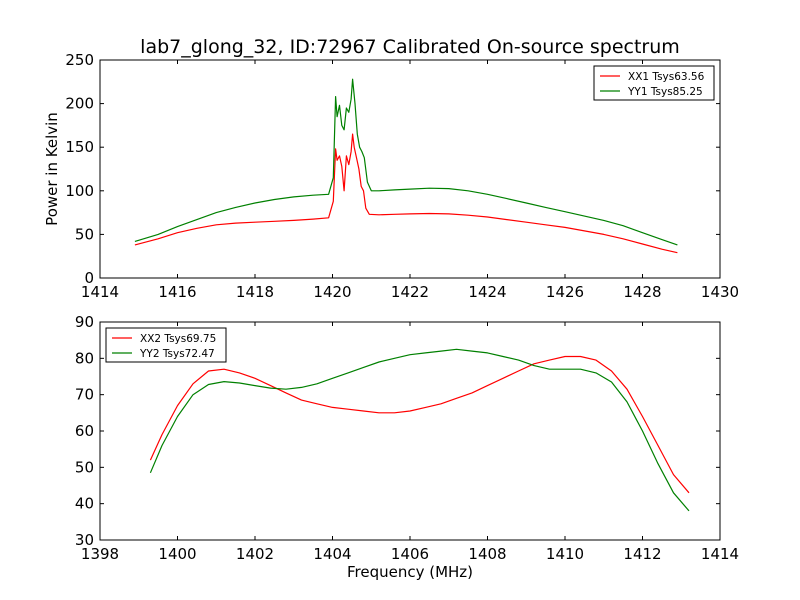 The width and height of the screenshot is (800, 600). I want to click on x-tick-label: 1408, so click(487, 554).